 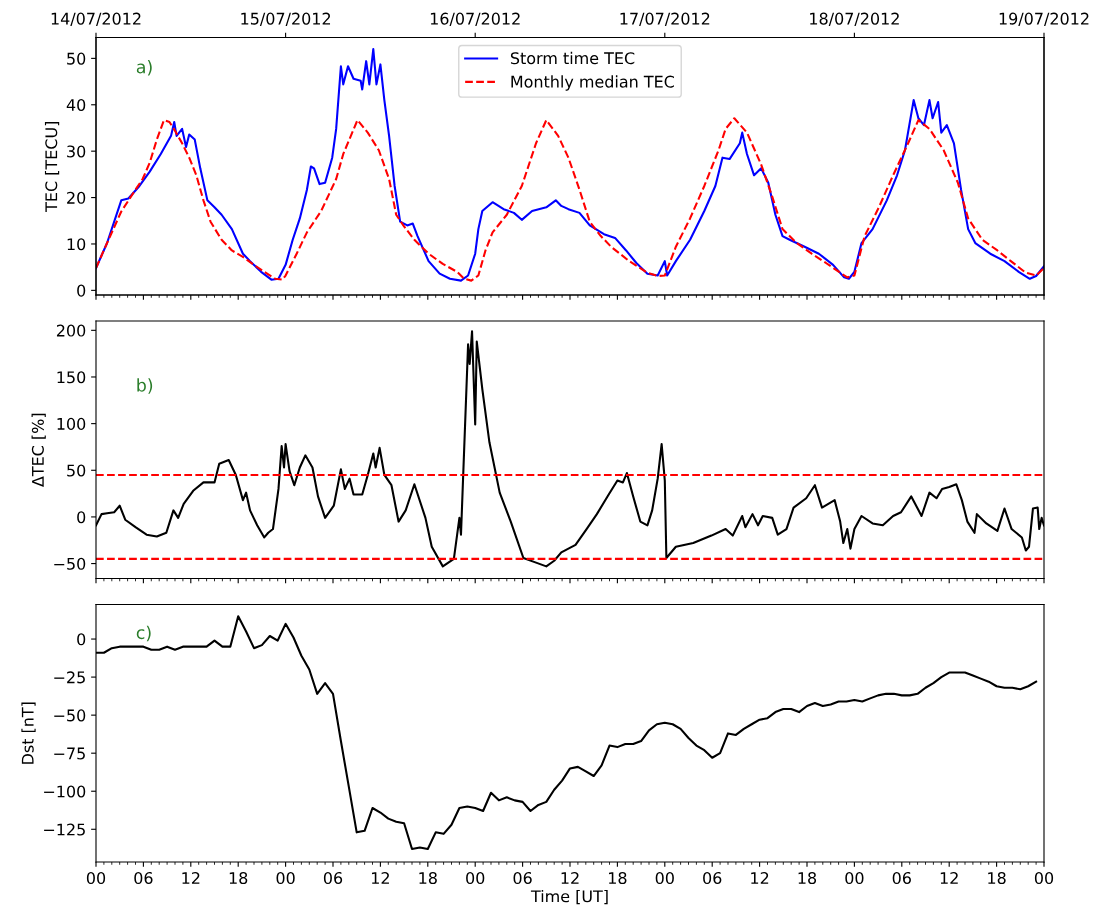 I want to click on x2-tick-label: 15/07/2012, so click(x=286, y=19).